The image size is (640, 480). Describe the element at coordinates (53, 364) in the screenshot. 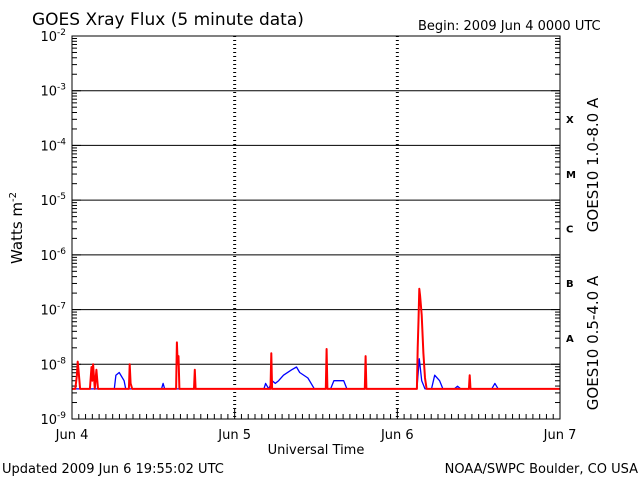

I see `y-tick-label: 10⁻⁸` at that location.